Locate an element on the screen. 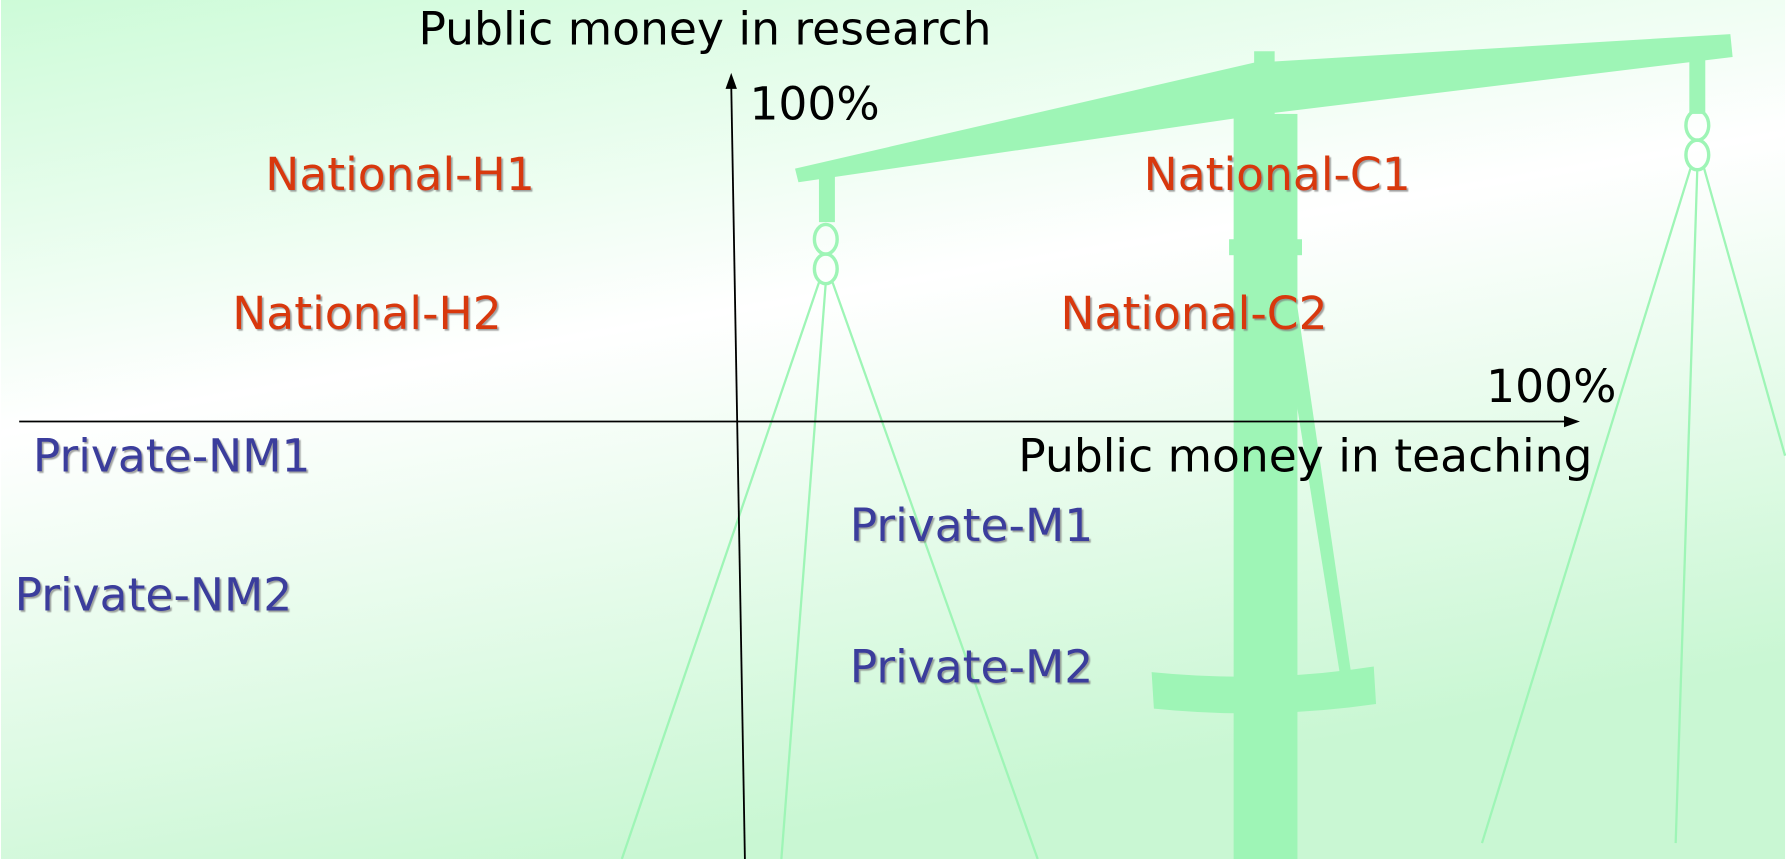 Image resolution: width=1786 pixels, height=859 pixels. quadrant-label: National-C2 is located at coordinates (1193, 313).